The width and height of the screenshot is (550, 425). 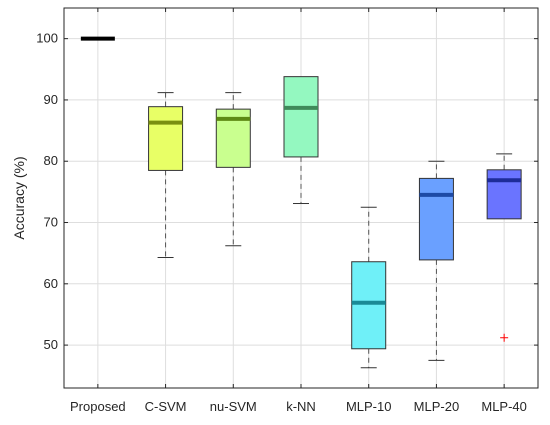 I want to click on y-tick-label: 70, so click(x=51, y=222).